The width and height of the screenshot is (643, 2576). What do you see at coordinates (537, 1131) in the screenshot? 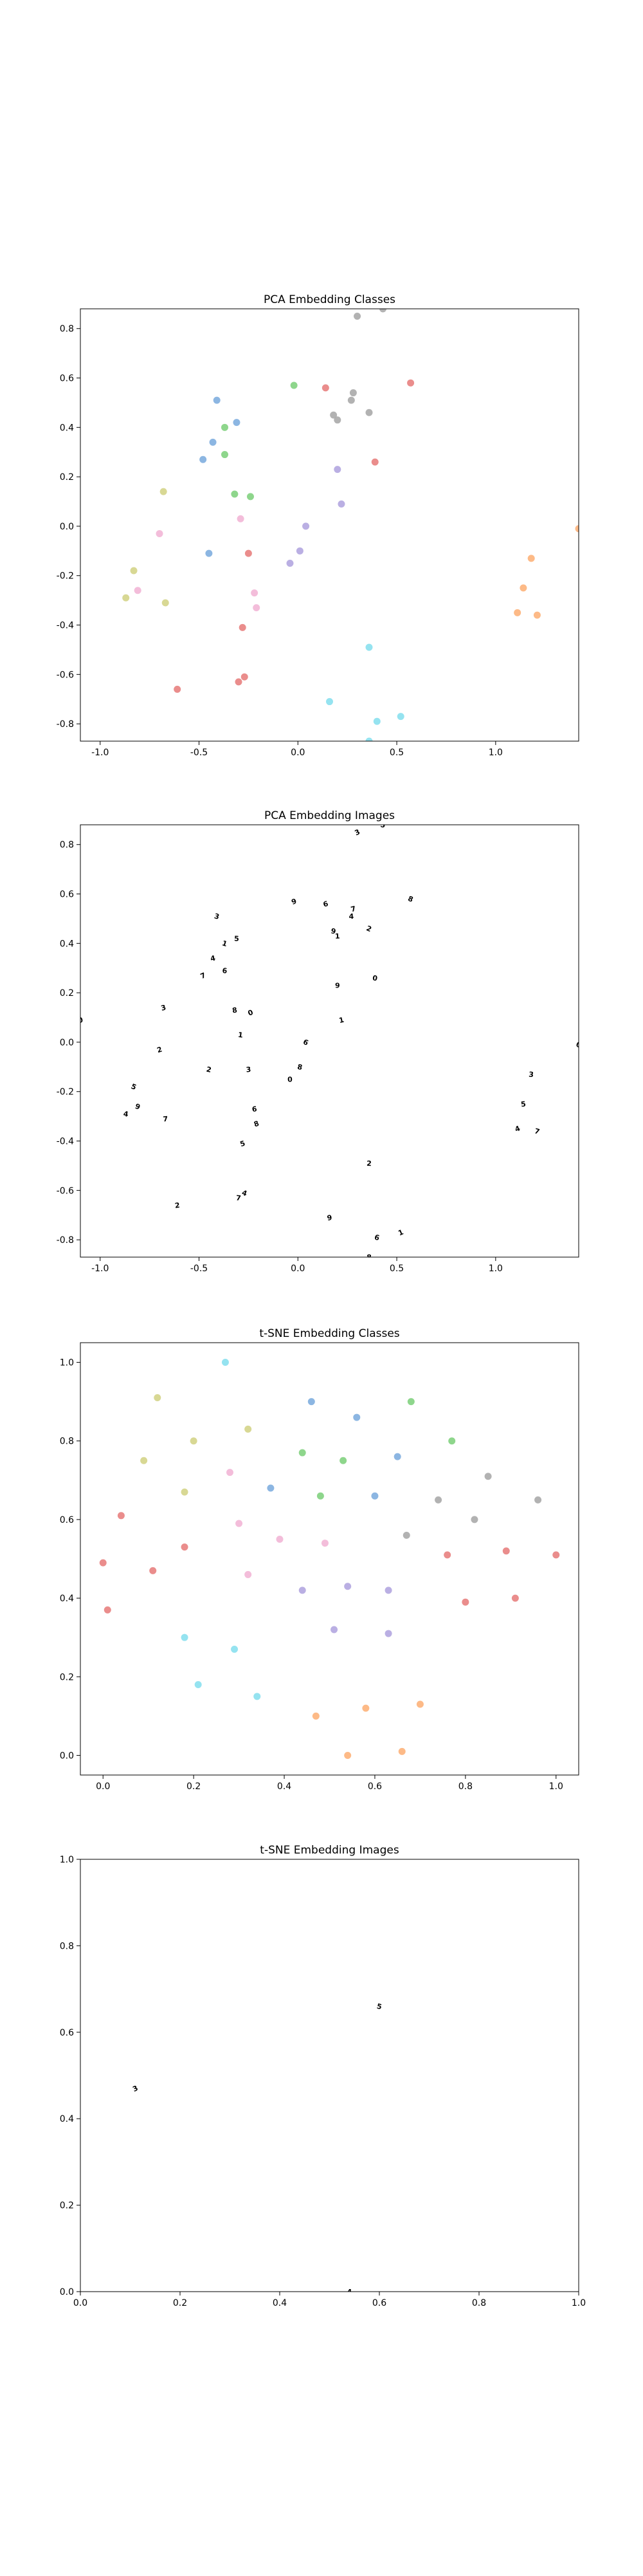
I see `image-thumbnail-point: 7` at bounding box center [537, 1131].